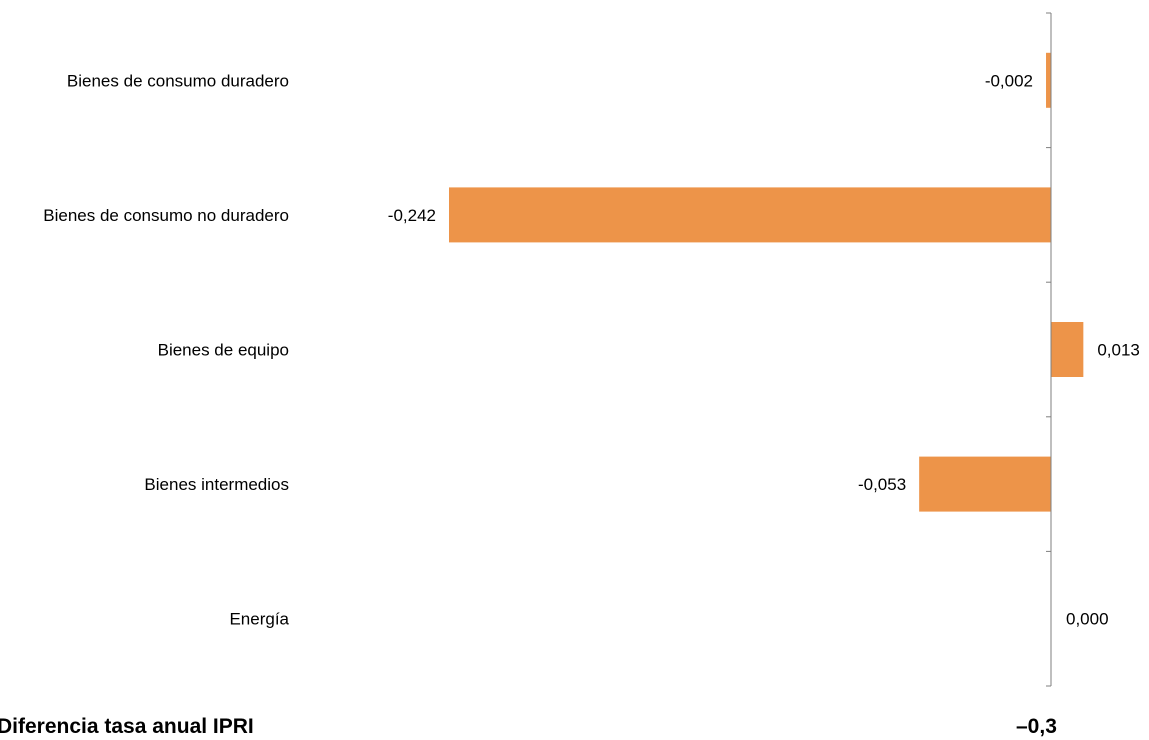 This screenshot has width=1149, height=740. I want to click on data-label-2: 0,013, so click(1118, 350).